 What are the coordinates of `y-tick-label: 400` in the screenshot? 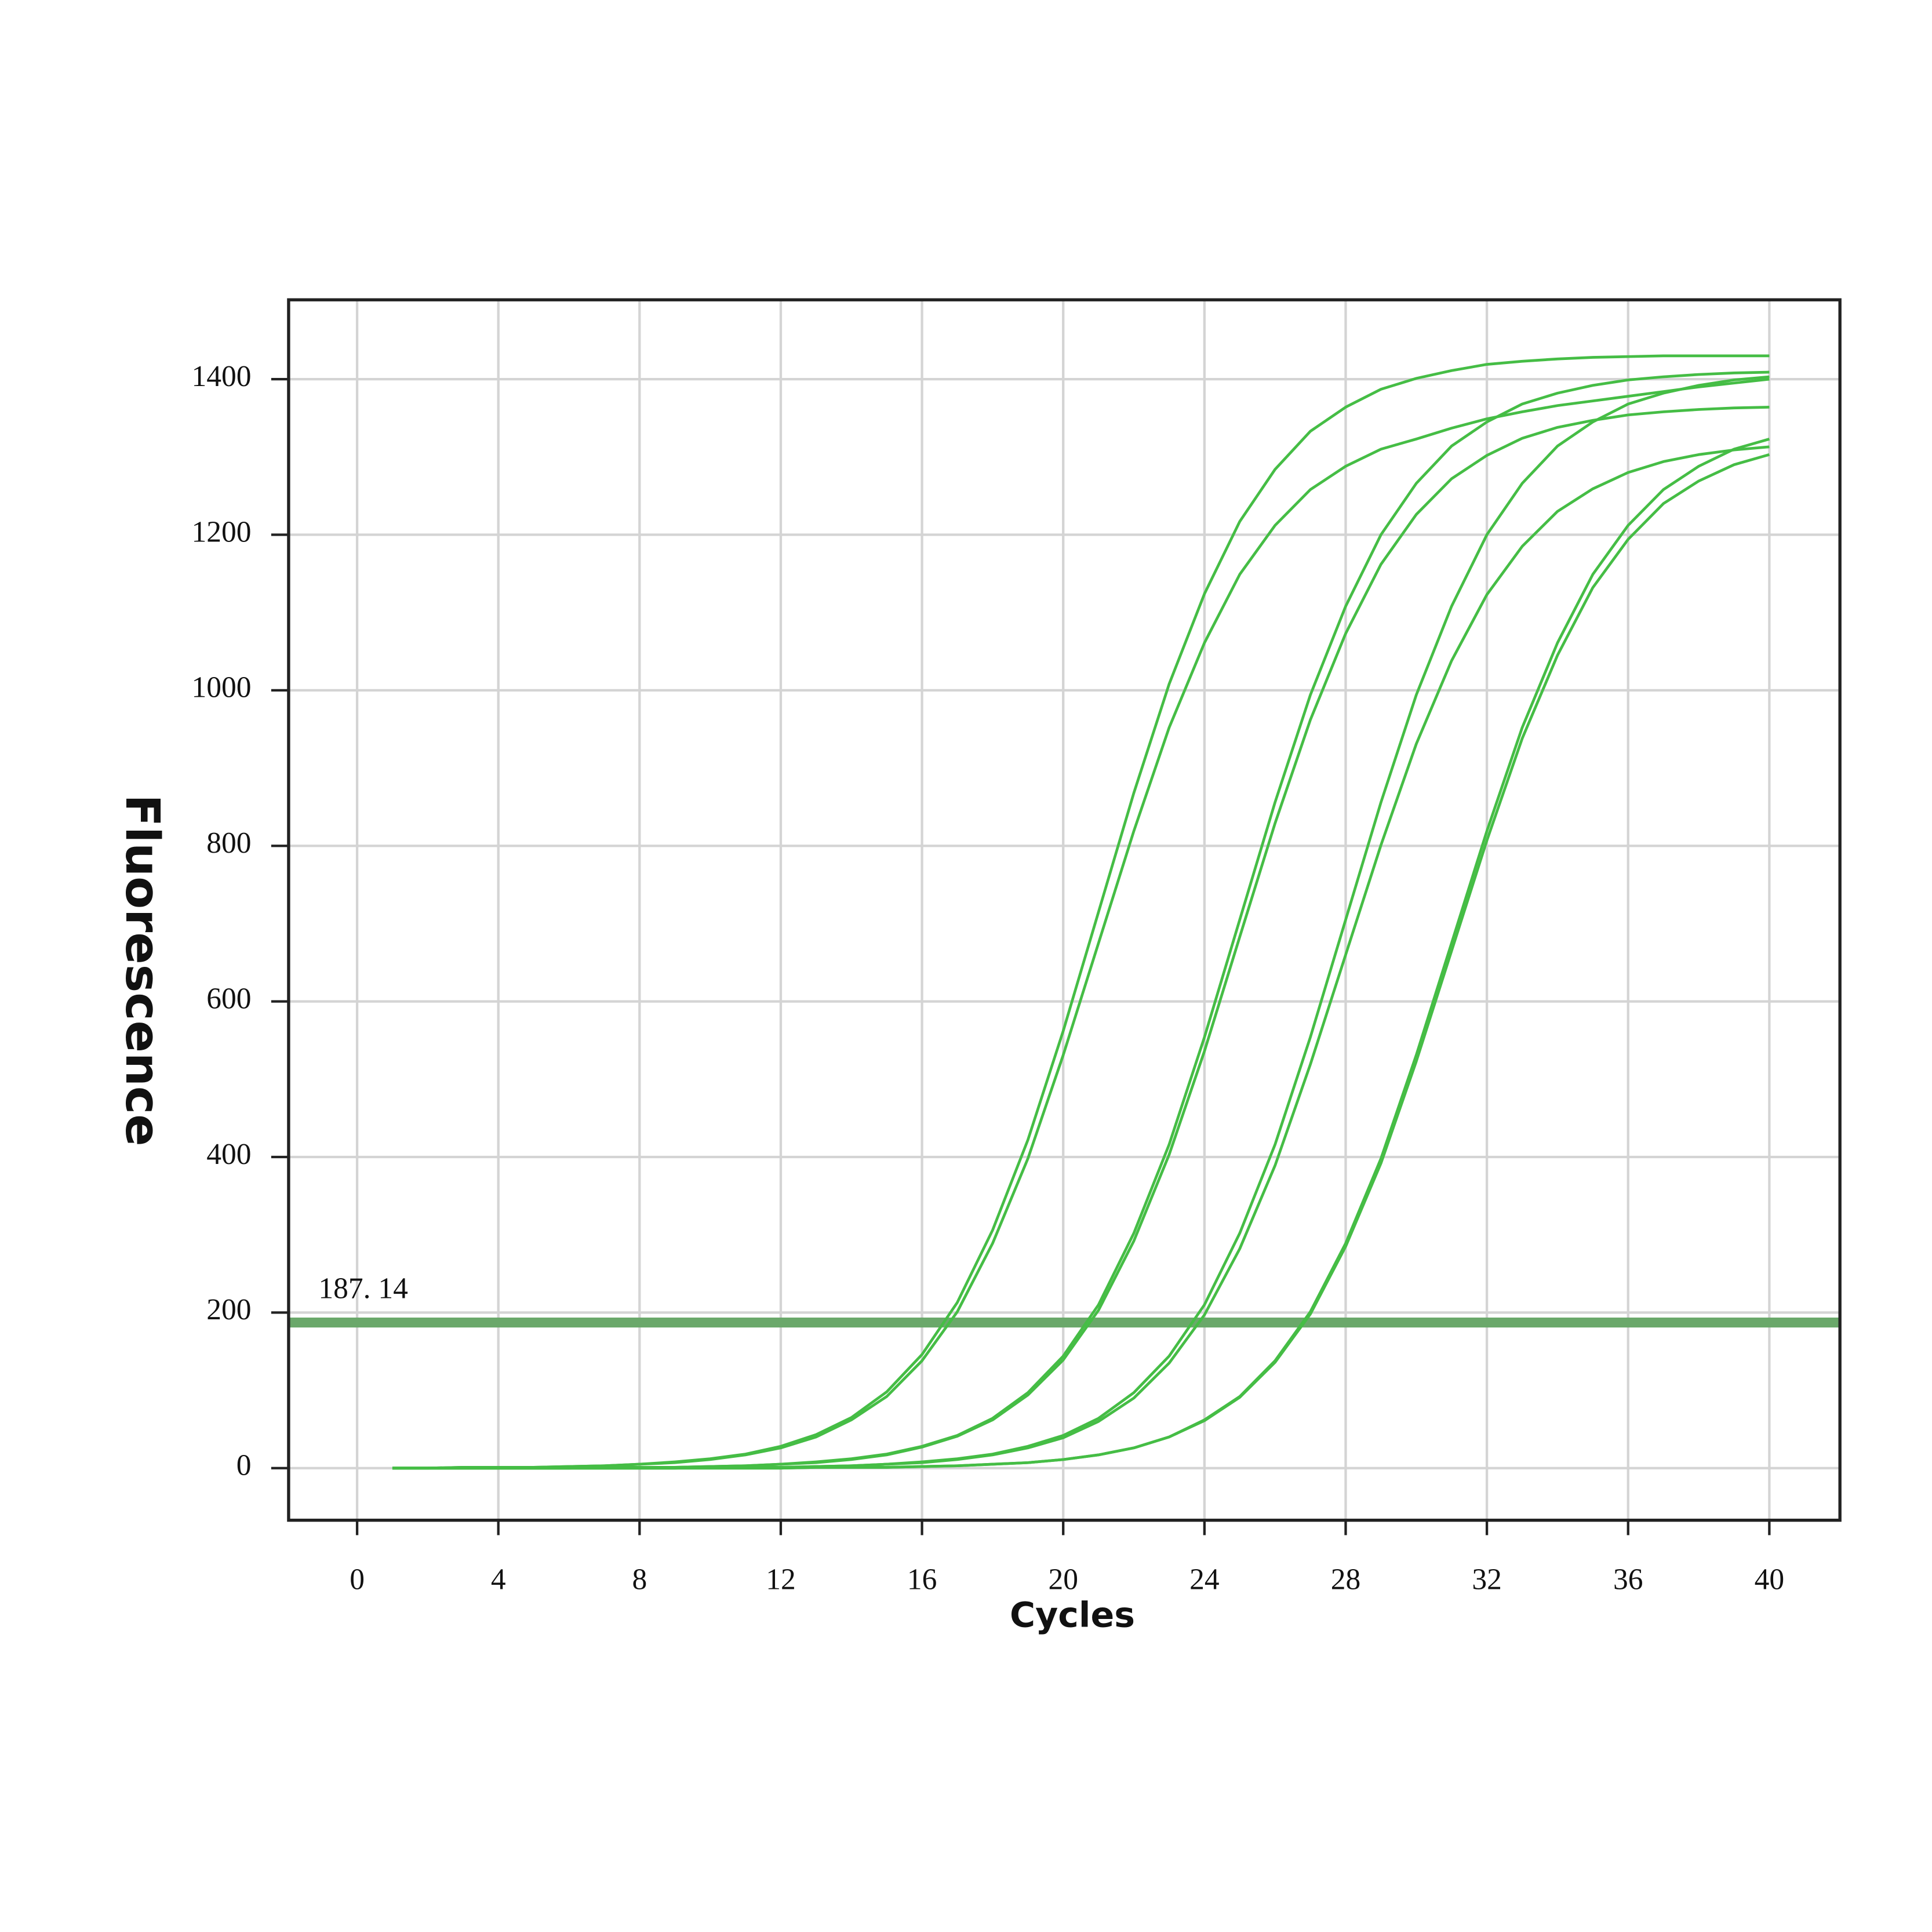 It's located at (228, 1154).